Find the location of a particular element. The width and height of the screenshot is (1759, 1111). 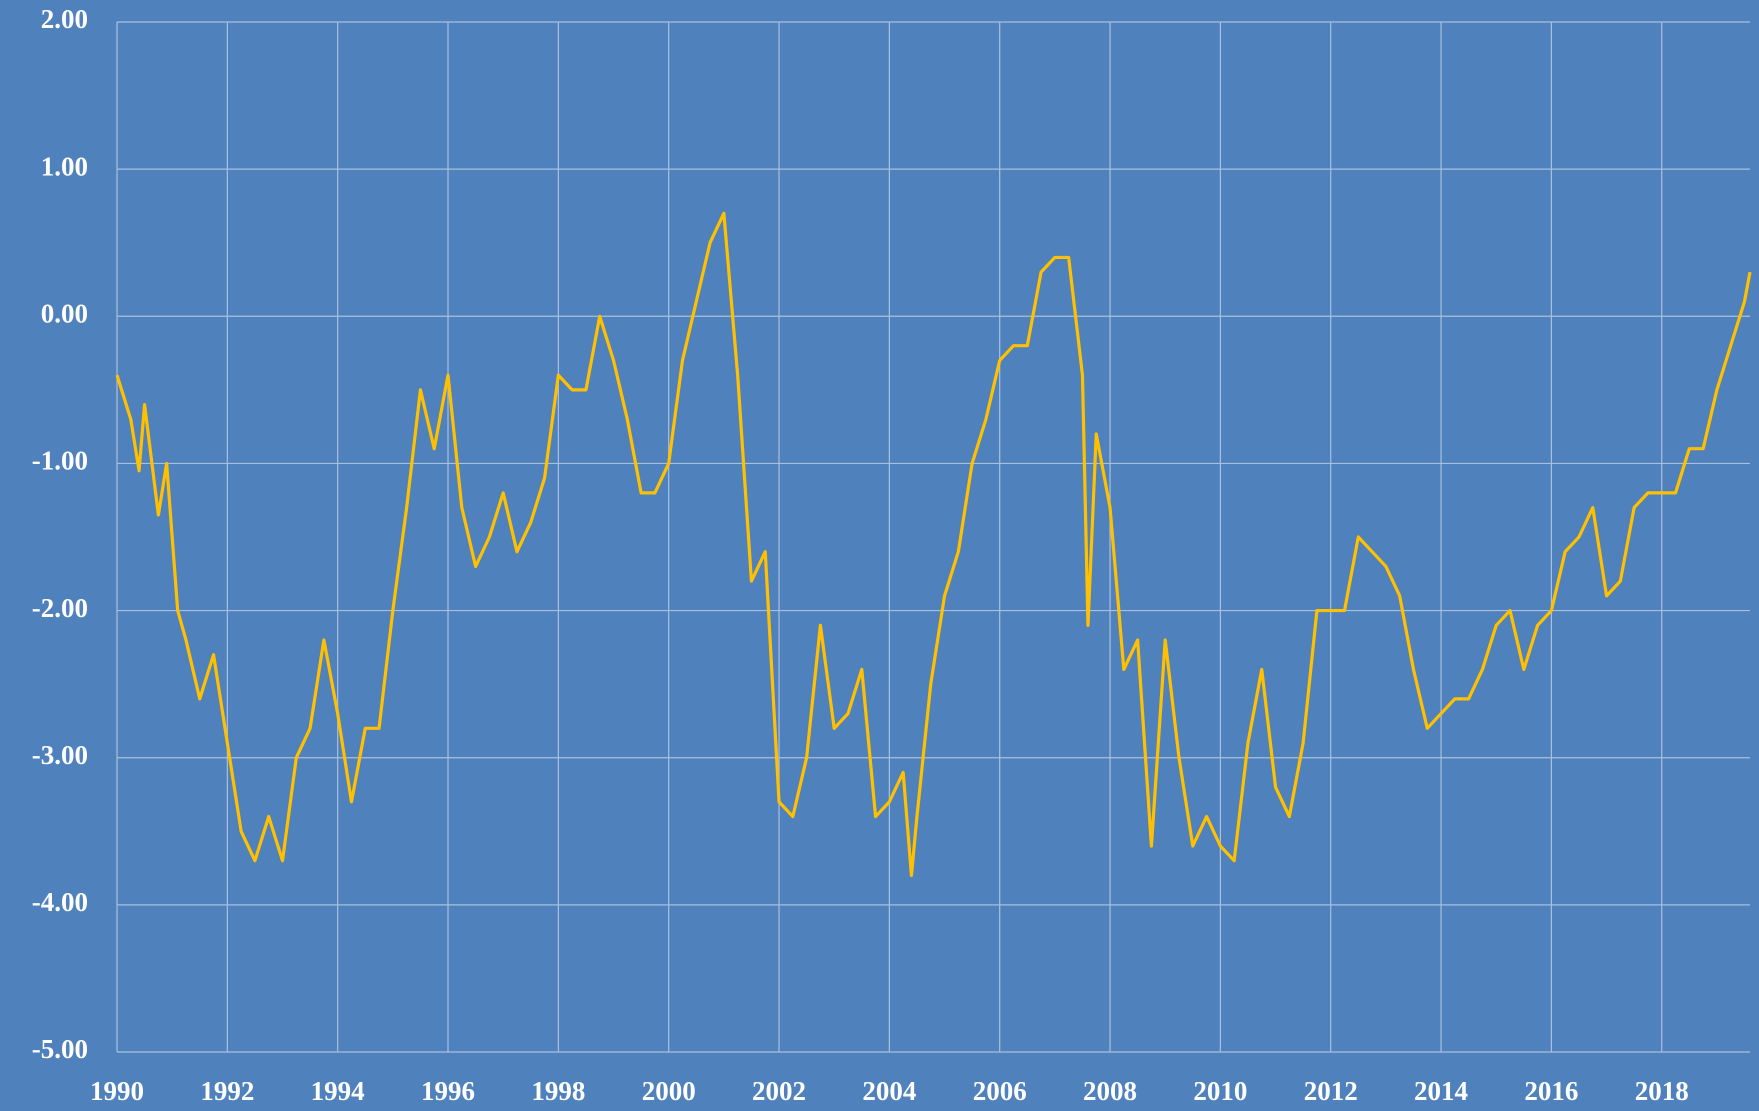

y-tick-label: 1.00 is located at coordinates (64, 166).